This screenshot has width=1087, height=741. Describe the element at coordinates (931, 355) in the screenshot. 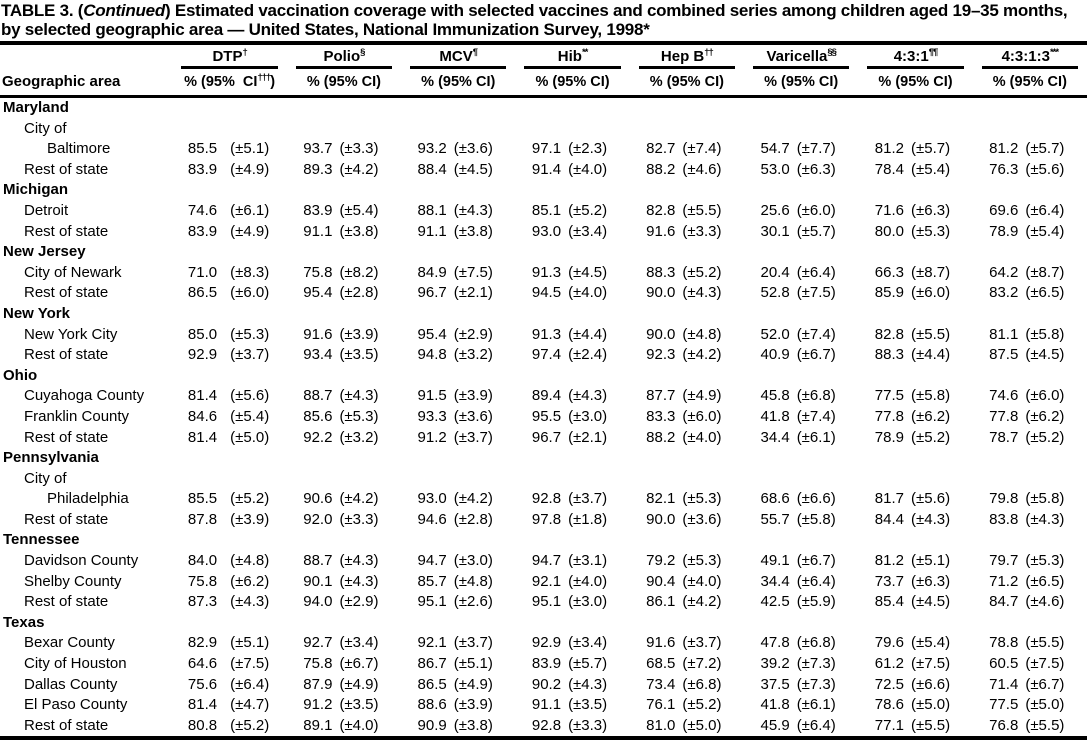

I see `confidence-interval: (±4.4)` at that location.